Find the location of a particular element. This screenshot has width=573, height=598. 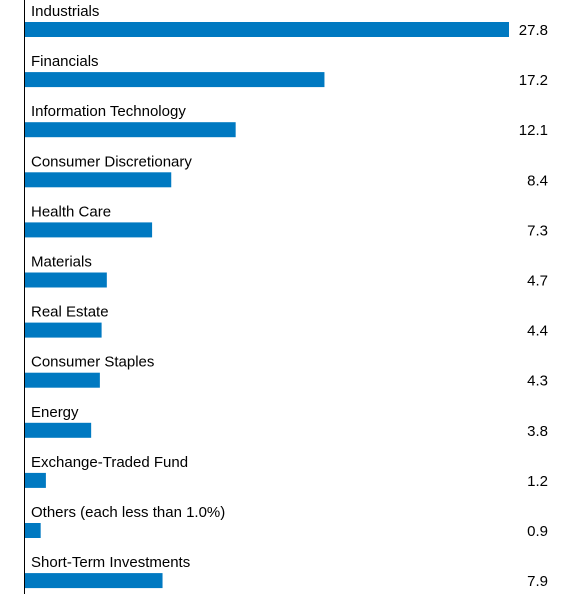

category-label: Short-Term Investments is located at coordinates (110, 562).